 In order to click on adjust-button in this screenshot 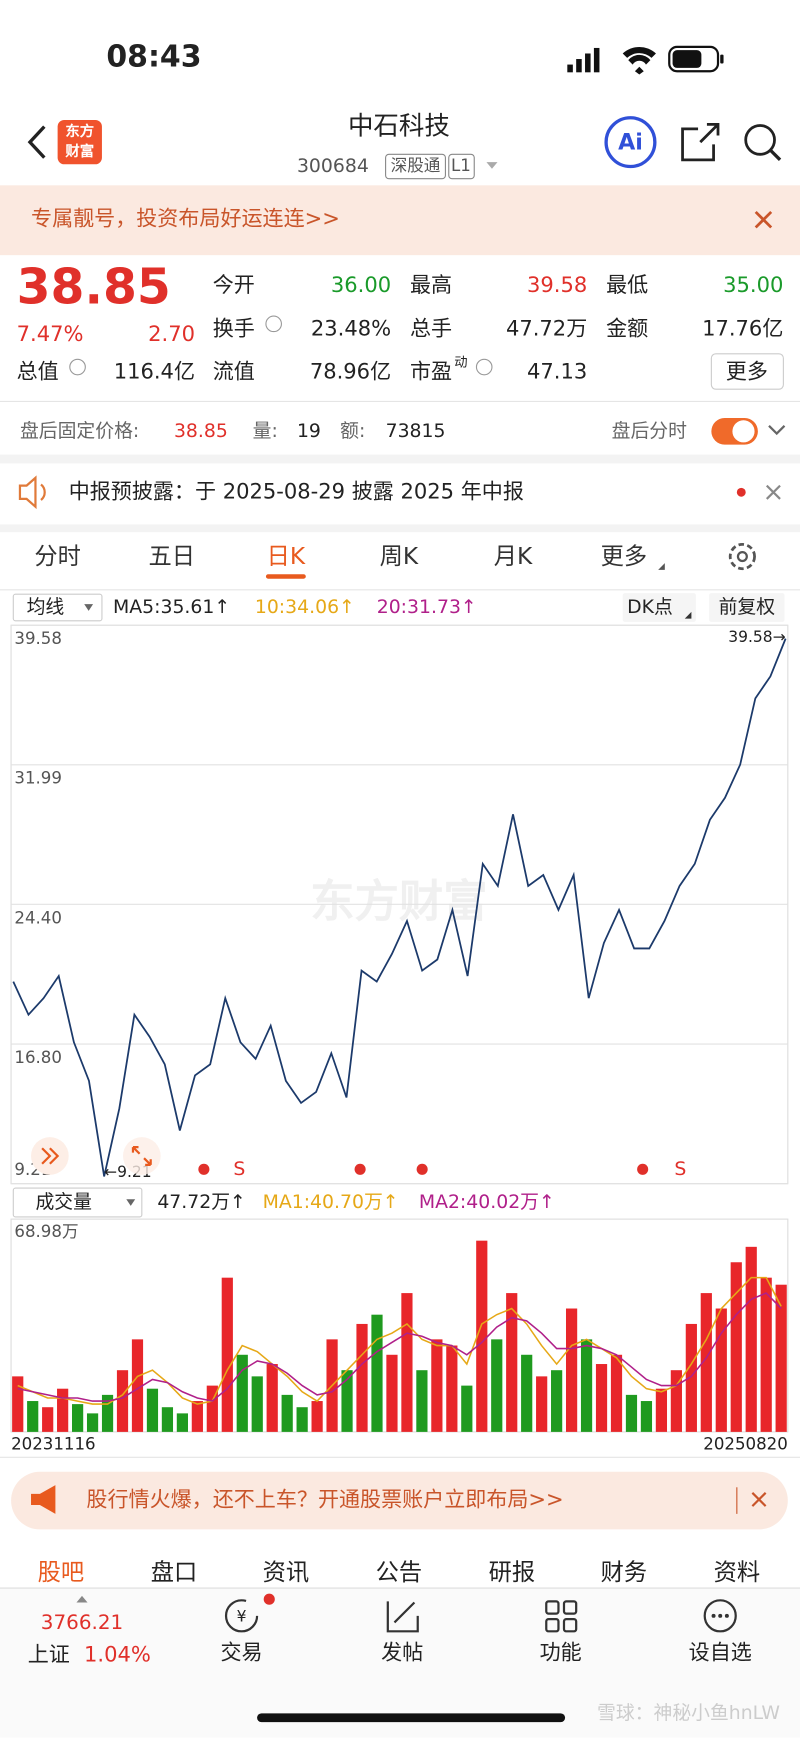, I will do `click(747, 607)`.